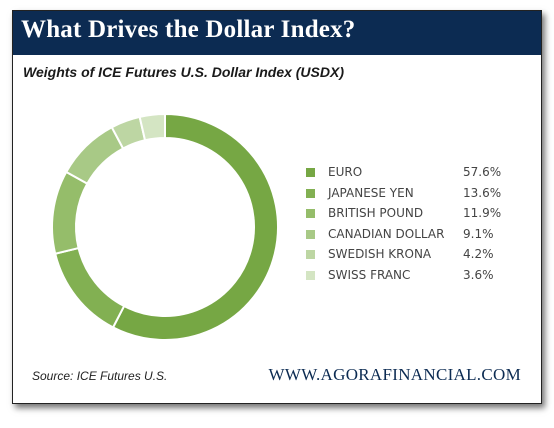 The image size is (554, 428). I want to click on legend-value: 57.6%, so click(482, 172).